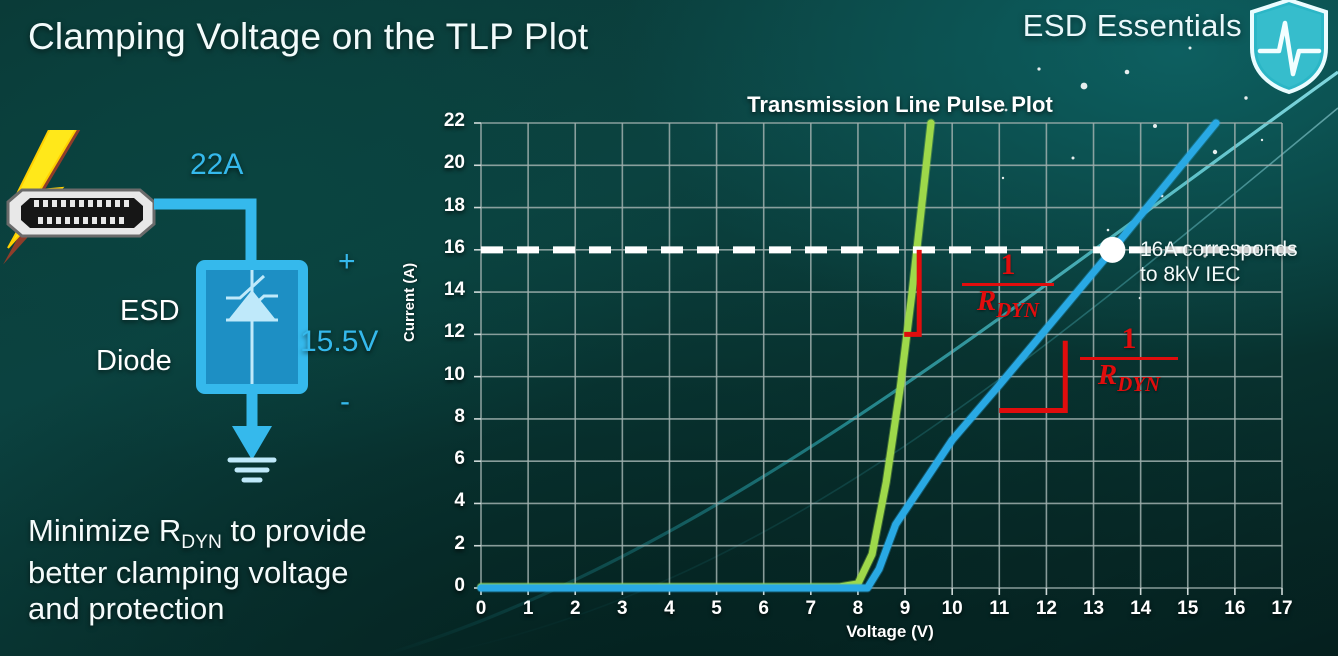 This screenshot has height=656, width=1338. What do you see at coordinates (1141, 608) in the screenshot?
I see `chart-x-tick-label: 14` at bounding box center [1141, 608].